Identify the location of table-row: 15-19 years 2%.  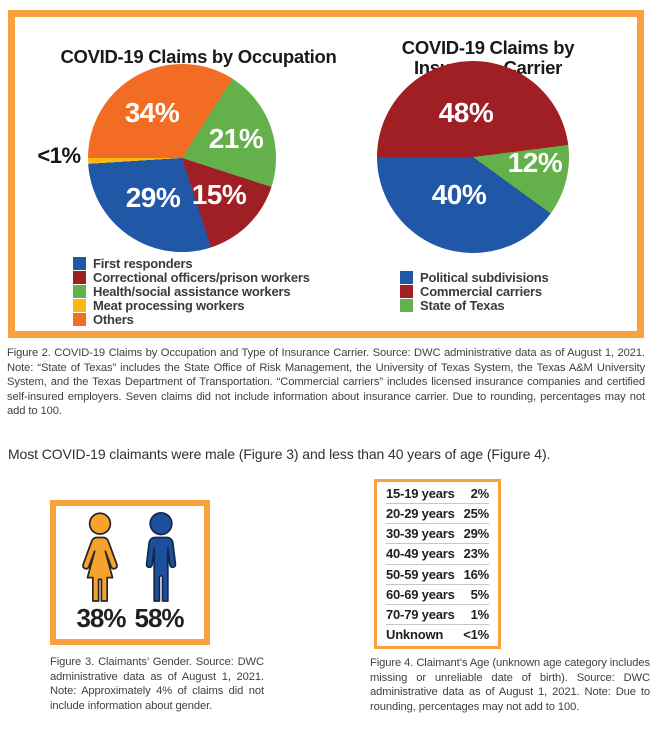
(438, 494).